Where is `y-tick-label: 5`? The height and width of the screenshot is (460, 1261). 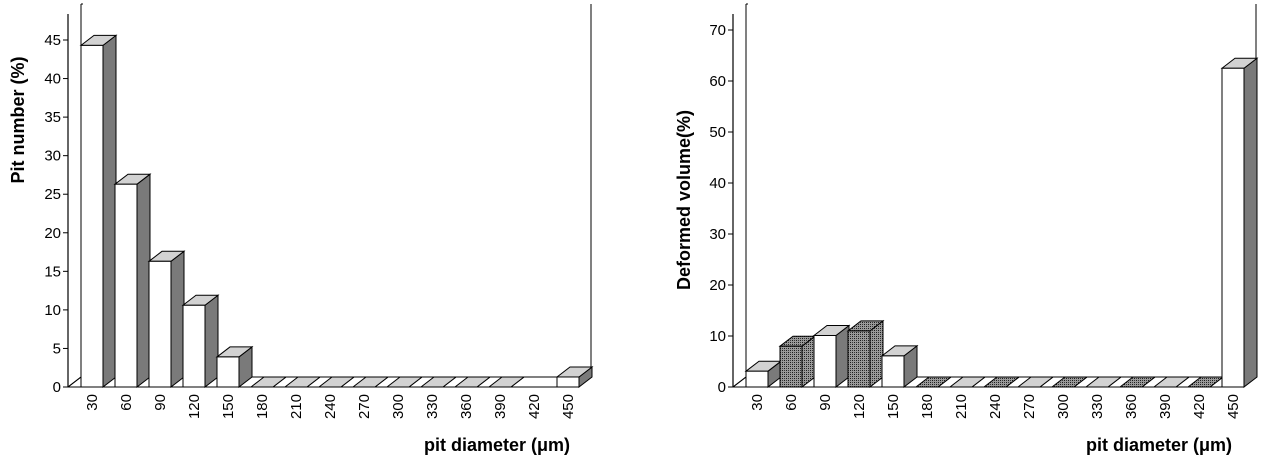
y-tick-label: 5 is located at coordinates (57, 348).